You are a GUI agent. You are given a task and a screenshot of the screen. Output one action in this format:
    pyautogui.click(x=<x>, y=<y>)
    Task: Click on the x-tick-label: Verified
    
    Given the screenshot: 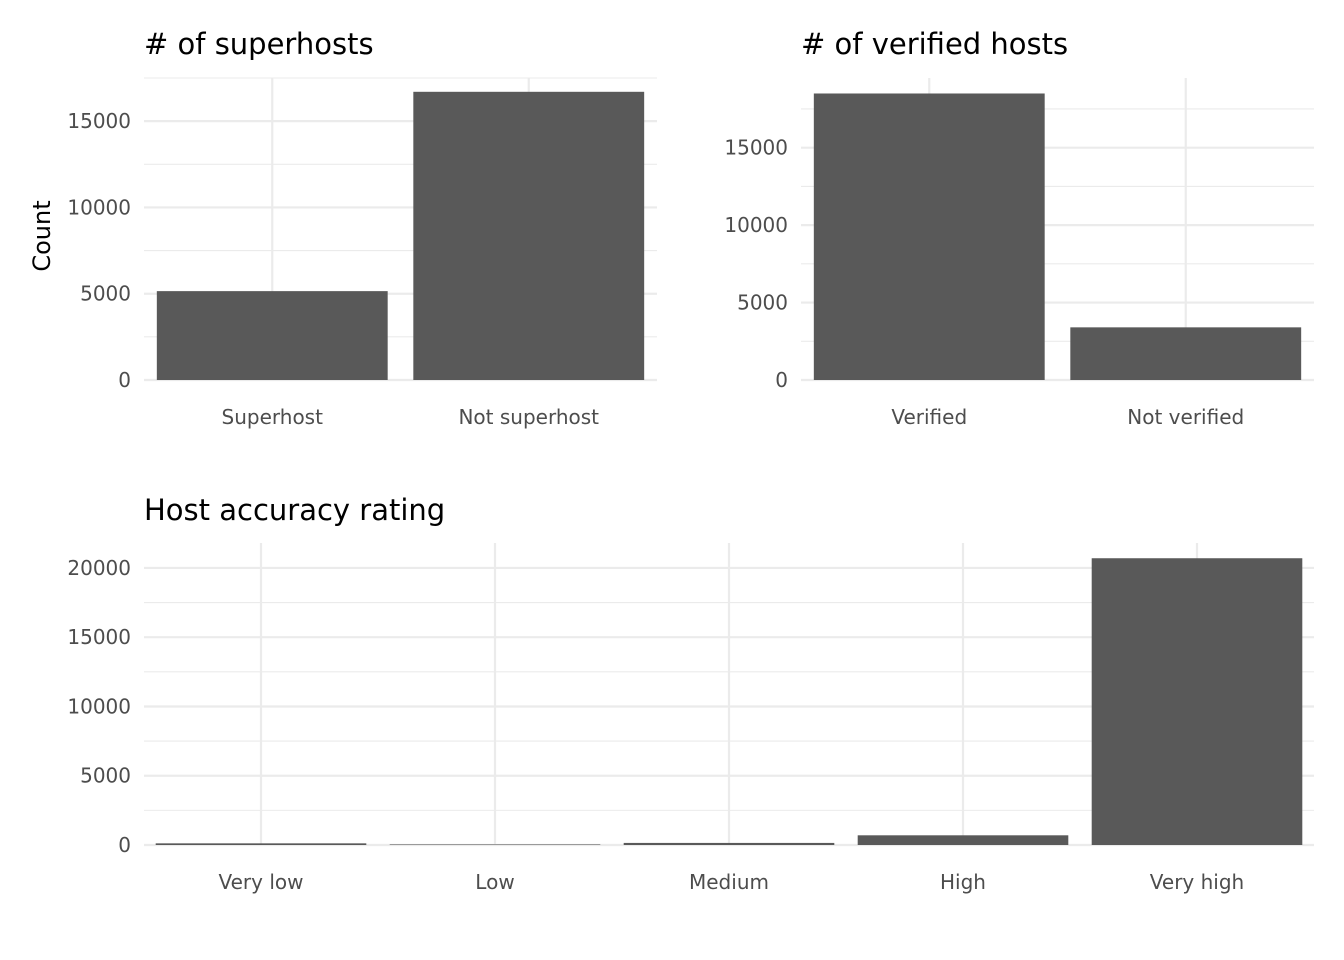 What is the action you would take?
    pyautogui.click(x=929, y=417)
    